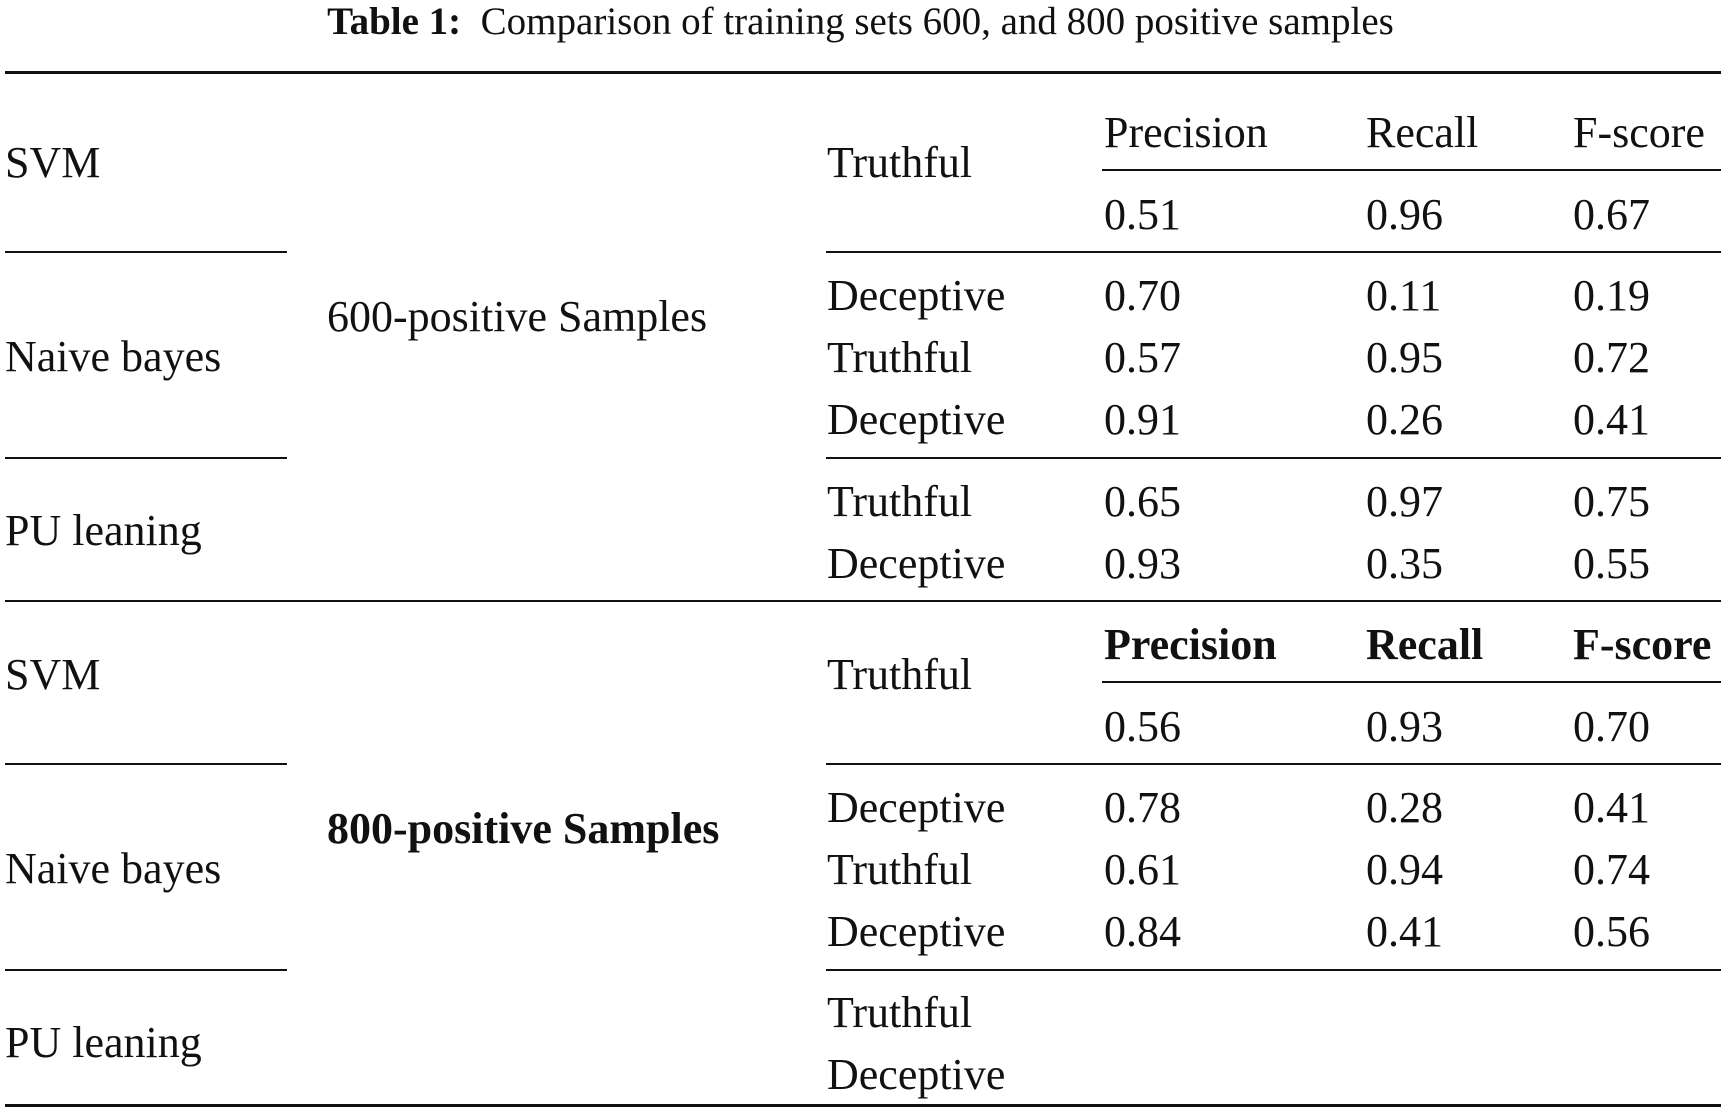 The width and height of the screenshot is (1721, 1112). What do you see at coordinates (1642, 644) in the screenshot?
I see `header-fscore-800: F-score` at bounding box center [1642, 644].